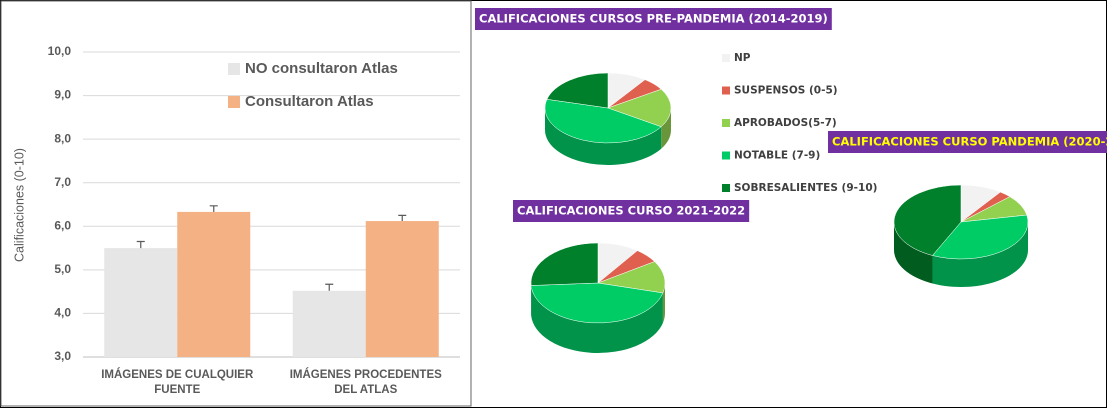 The image size is (1107, 408). Describe the element at coordinates (785, 123) in the screenshot. I see `legend-label: APROBADOS(5-7)` at that location.